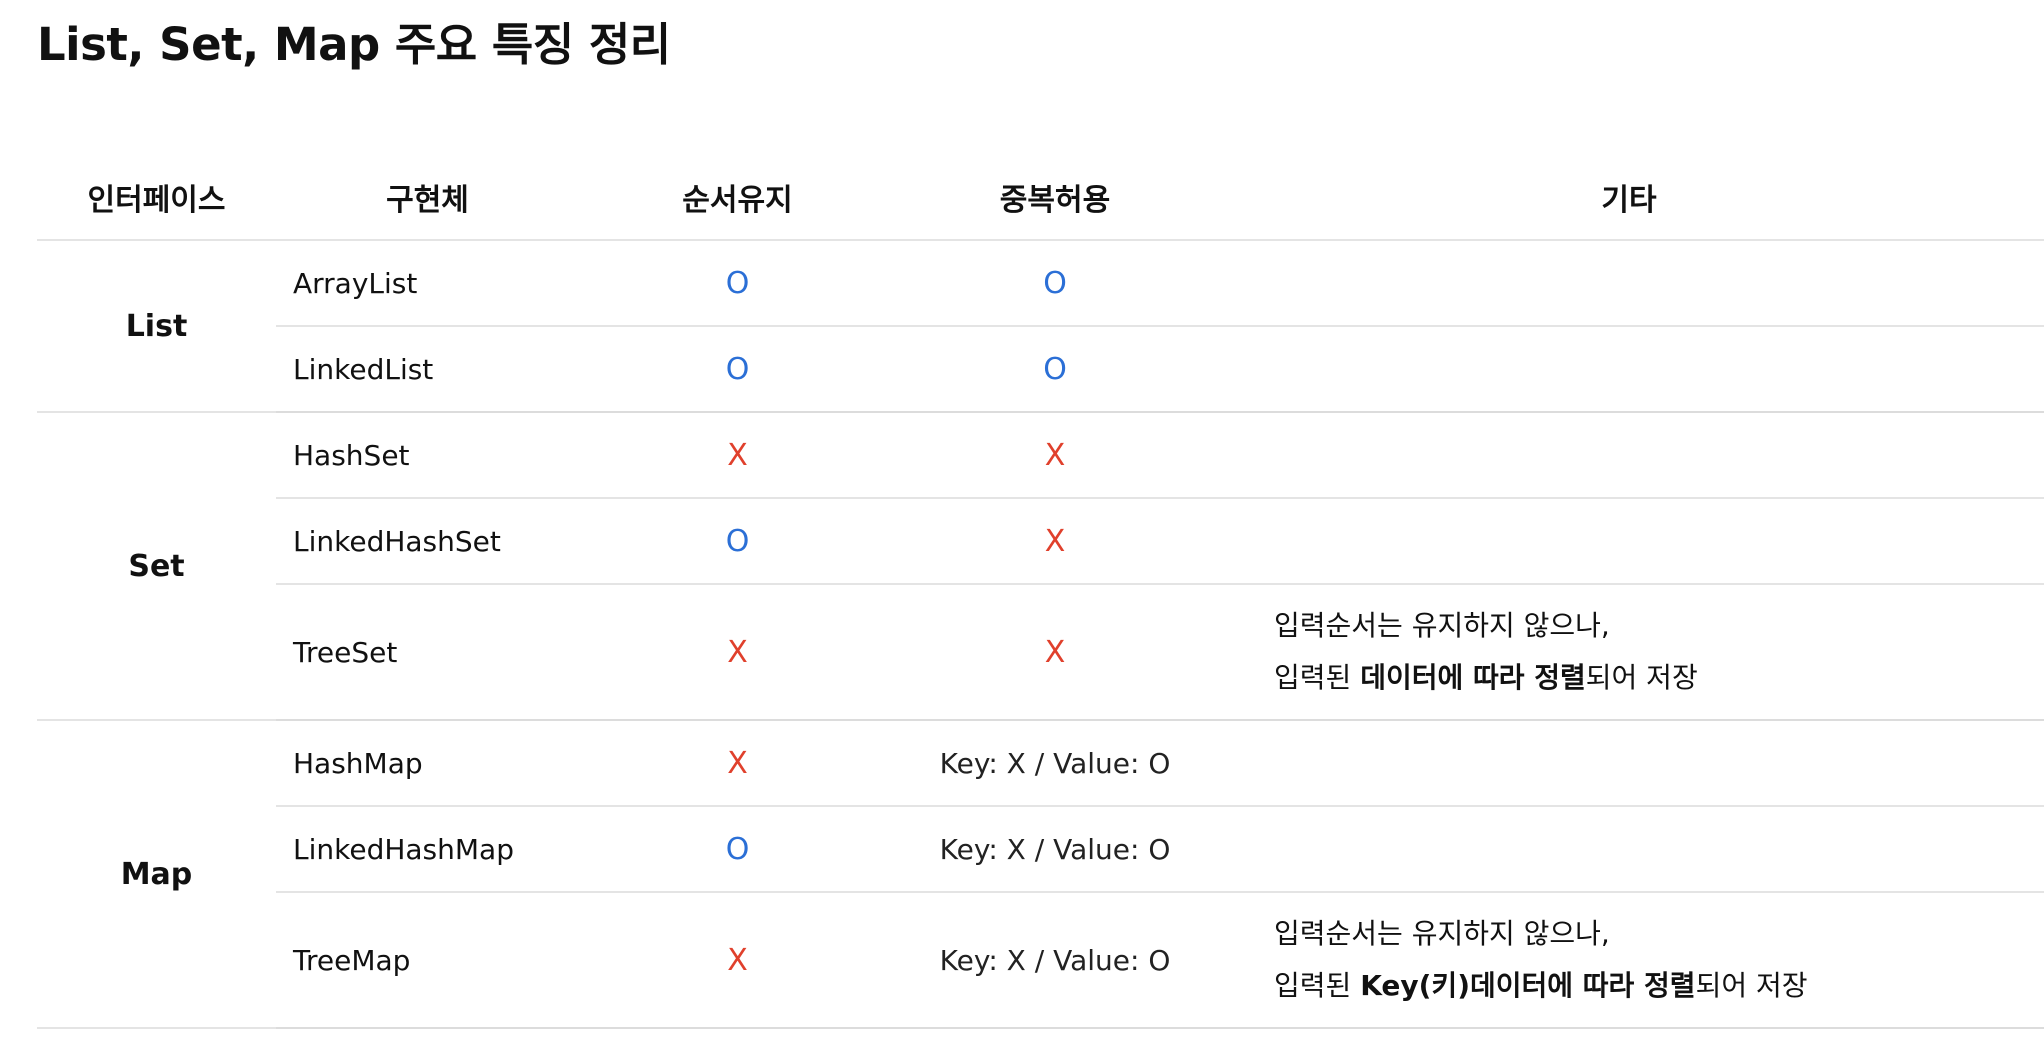 The width and height of the screenshot is (2044, 1064). Describe the element at coordinates (737, 198) in the screenshot. I see `header-order: 순서유지` at that location.